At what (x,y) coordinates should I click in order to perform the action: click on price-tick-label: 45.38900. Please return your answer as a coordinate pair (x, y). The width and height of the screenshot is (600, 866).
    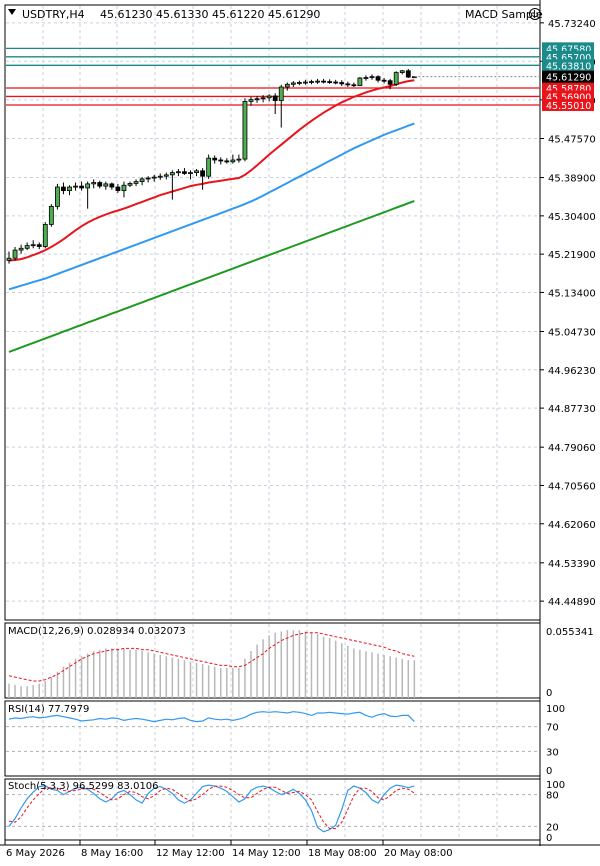
    Looking at the image, I should click on (572, 179).